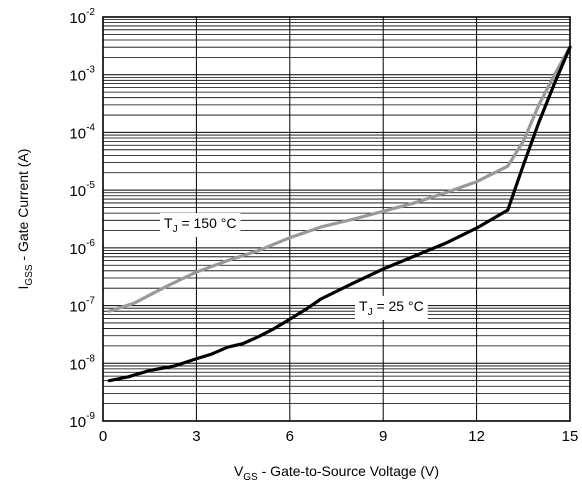 The height and width of the screenshot is (487, 582). I want to click on series-annotation-text: TJ = 25 °C, so click(391, 308).